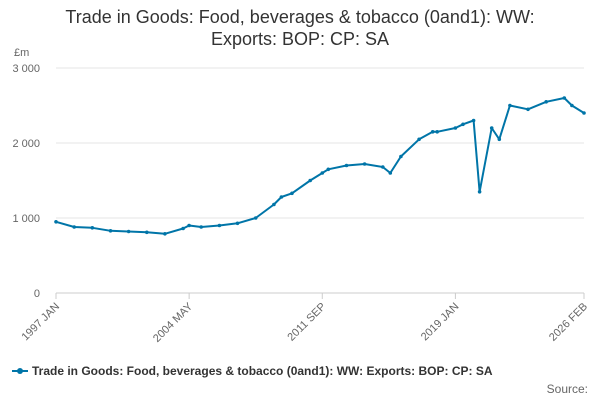  Describe the element at coordinates (567, 389) in the screenshot. I see `source-label: Source:` at that location.